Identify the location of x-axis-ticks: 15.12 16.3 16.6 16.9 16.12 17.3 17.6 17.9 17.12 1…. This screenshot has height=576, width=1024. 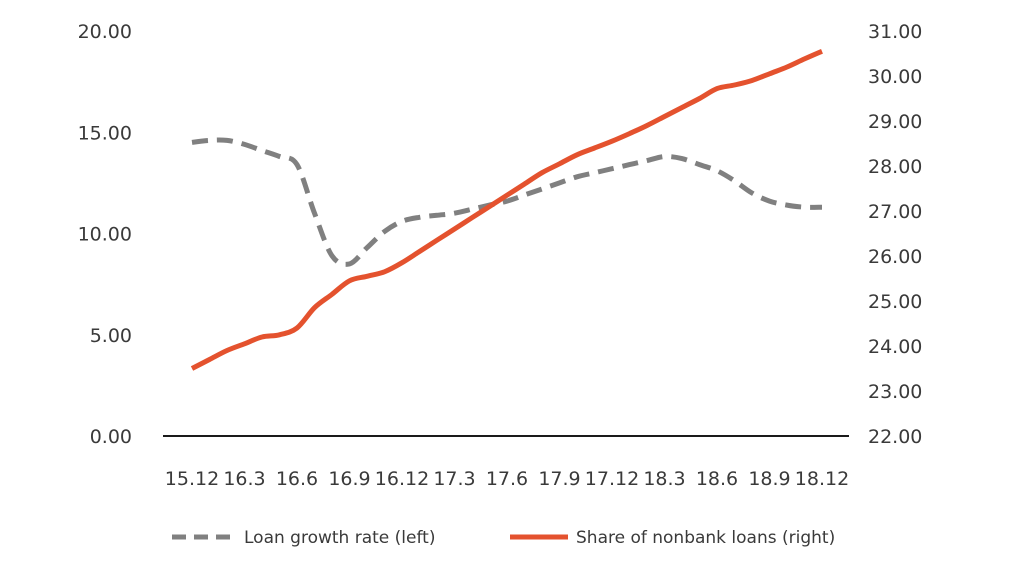
(507, 479).